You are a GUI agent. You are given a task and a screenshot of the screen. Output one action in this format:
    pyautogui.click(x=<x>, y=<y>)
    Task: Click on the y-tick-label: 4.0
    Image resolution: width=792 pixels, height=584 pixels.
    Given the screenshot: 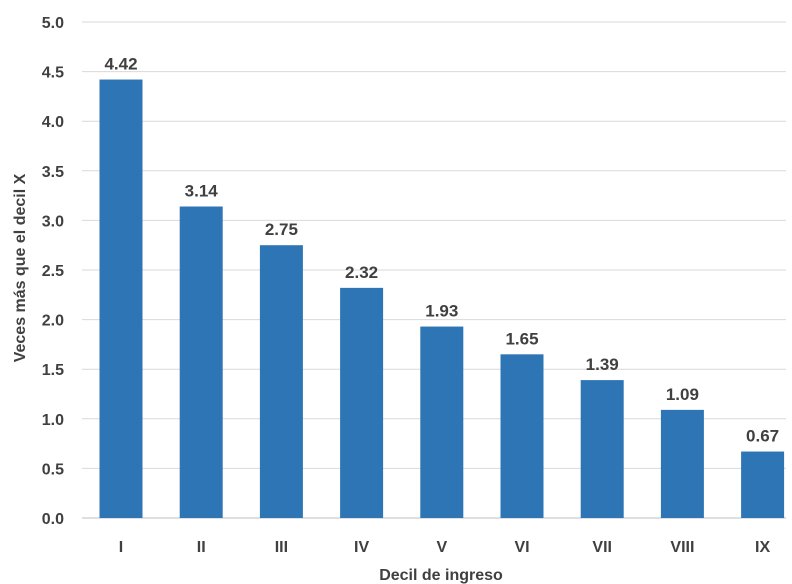 What is the action you would take?
    pyautogui.click(x=53, y=122)
    